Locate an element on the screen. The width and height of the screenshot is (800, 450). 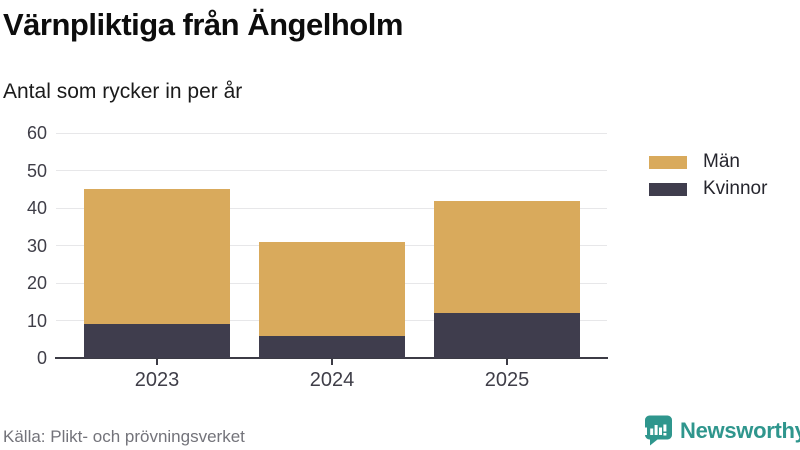
bar-segment-2025-Kvinnor is located at coordinates (507, 335).